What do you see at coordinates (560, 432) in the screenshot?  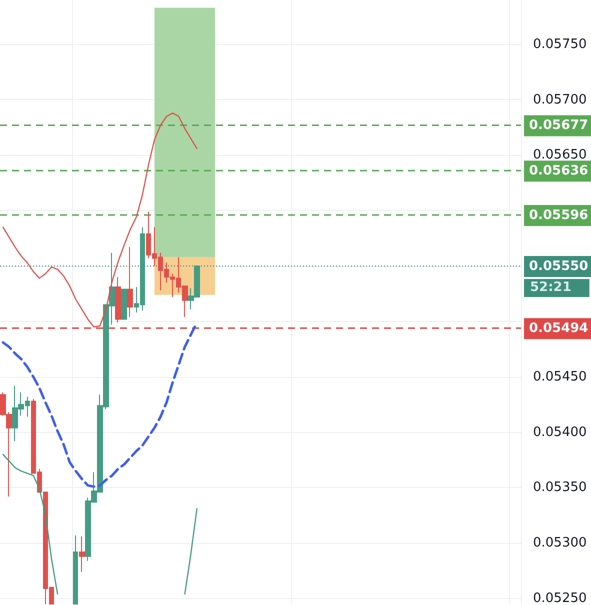 I see `y-tick-label: 0.05400` at bounding box center [560, 432].